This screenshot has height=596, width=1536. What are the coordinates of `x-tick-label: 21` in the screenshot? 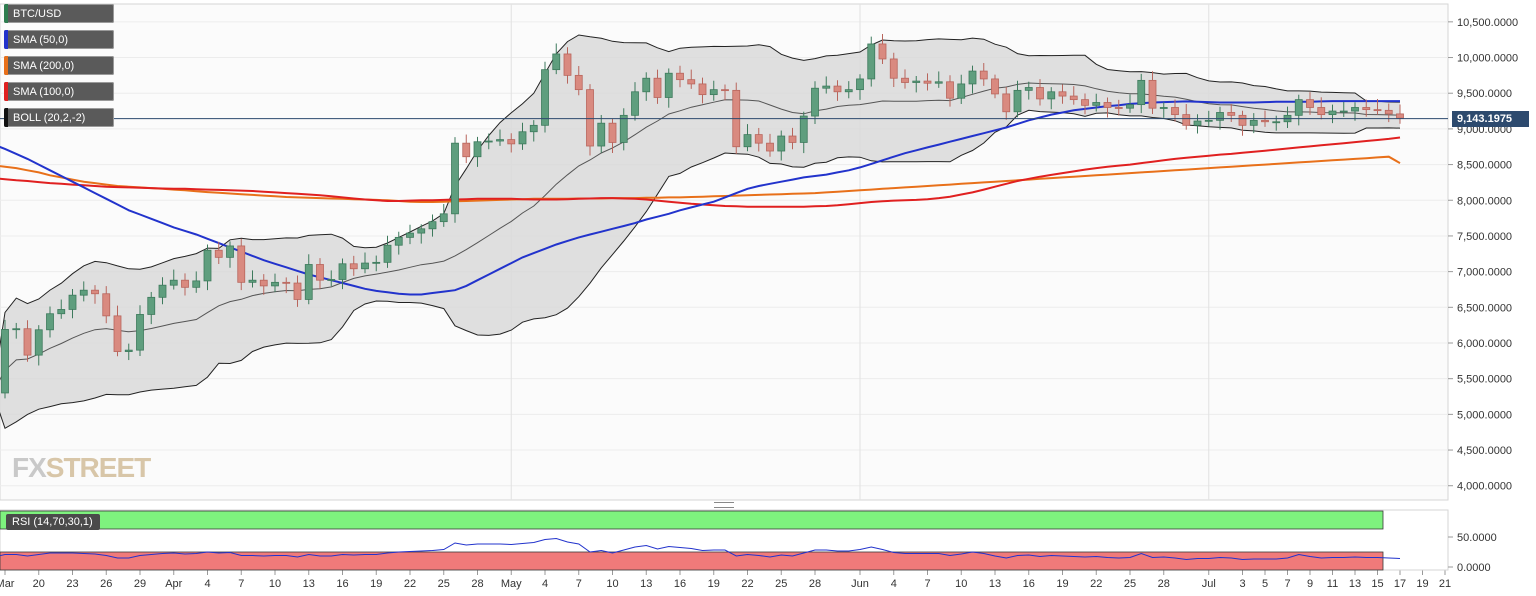 It's located at (1445, 584).